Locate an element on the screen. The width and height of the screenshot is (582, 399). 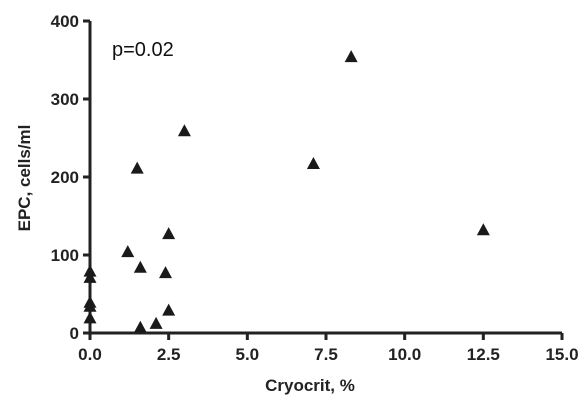
x-ticks: 0.0 2.5 5.0 7.5 10.0 12.5 15.0 is located at coordinates (328, 348).